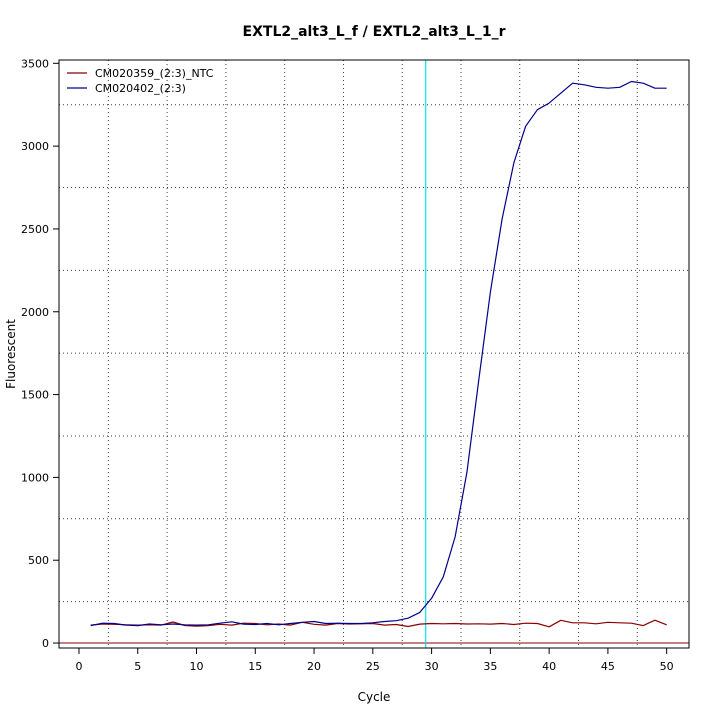 The height and width of the screenshot is (720, 720). Describe the element at coordinates (314, 666) in the screenshot. I see `x-tick-label: 20` at that location.